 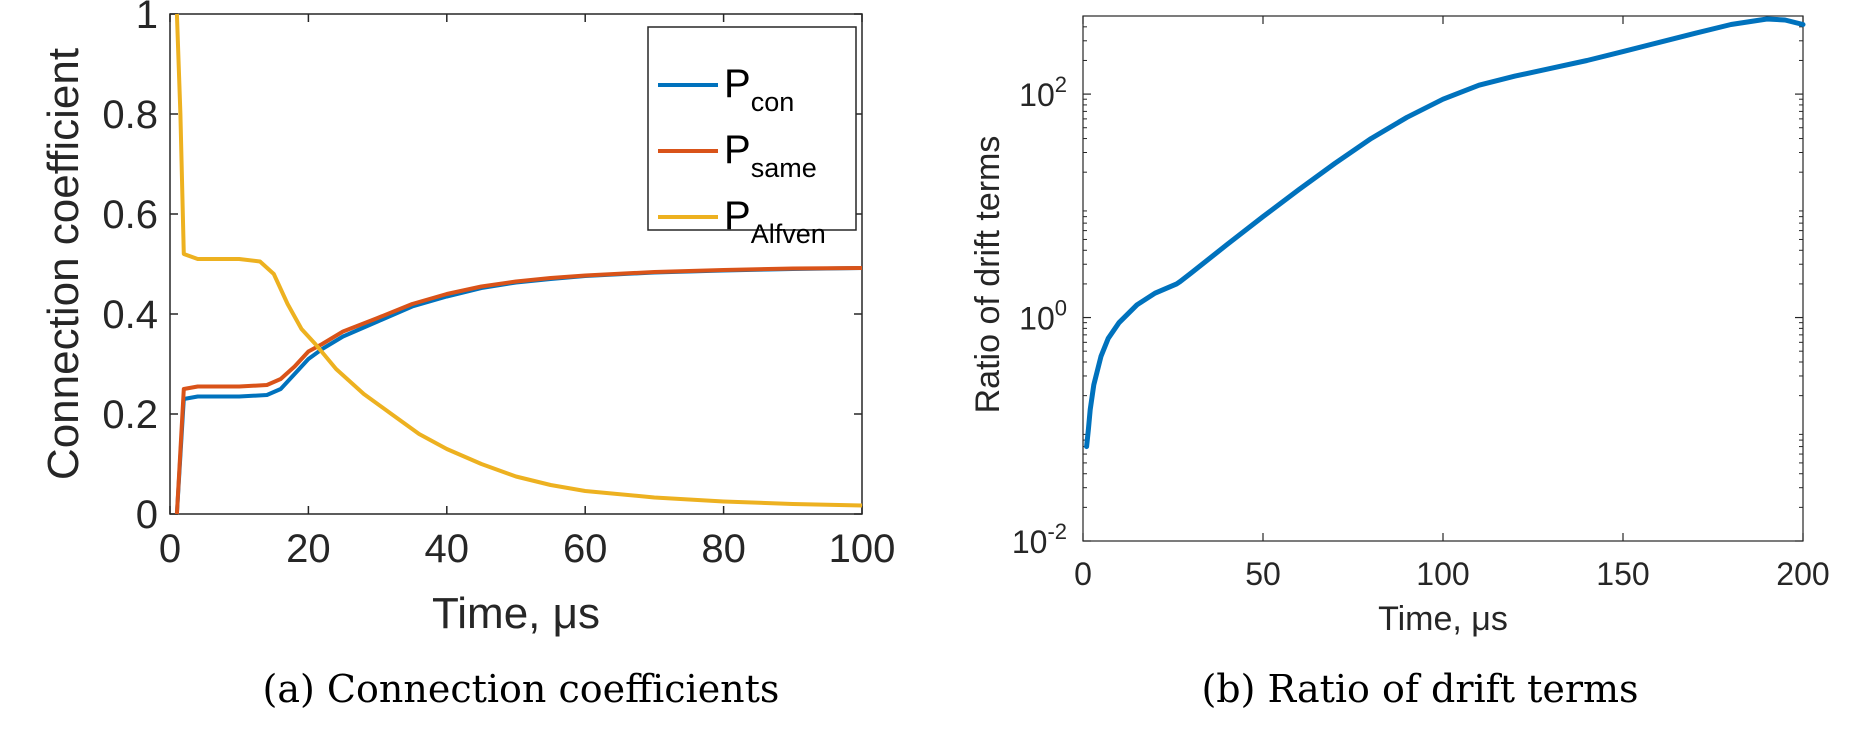 What do you see at coordinates (518, 390) in the screenshot?
I see `series-line-same` at bounding box center [518, 390].